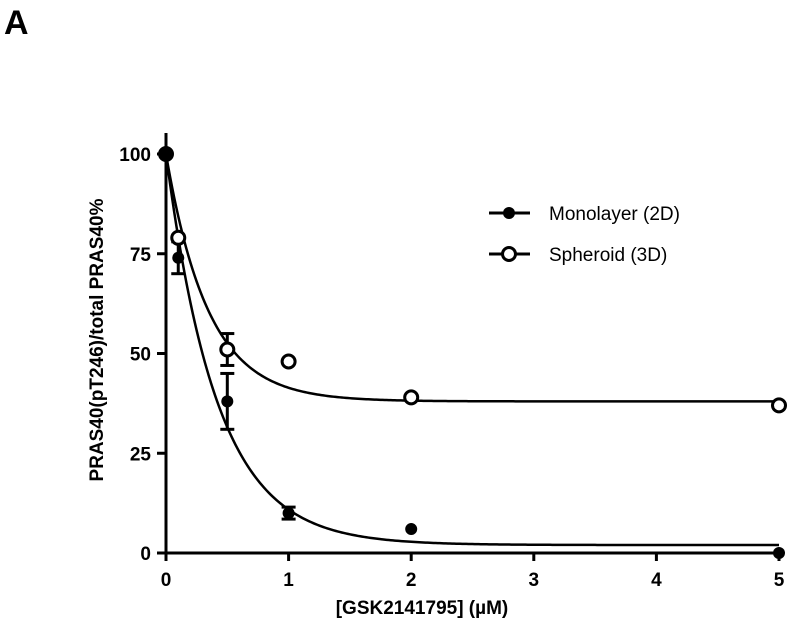 This screenshot has width=789, height=633. I want to click on x-tick-label-4: 4, so click(656, 580).